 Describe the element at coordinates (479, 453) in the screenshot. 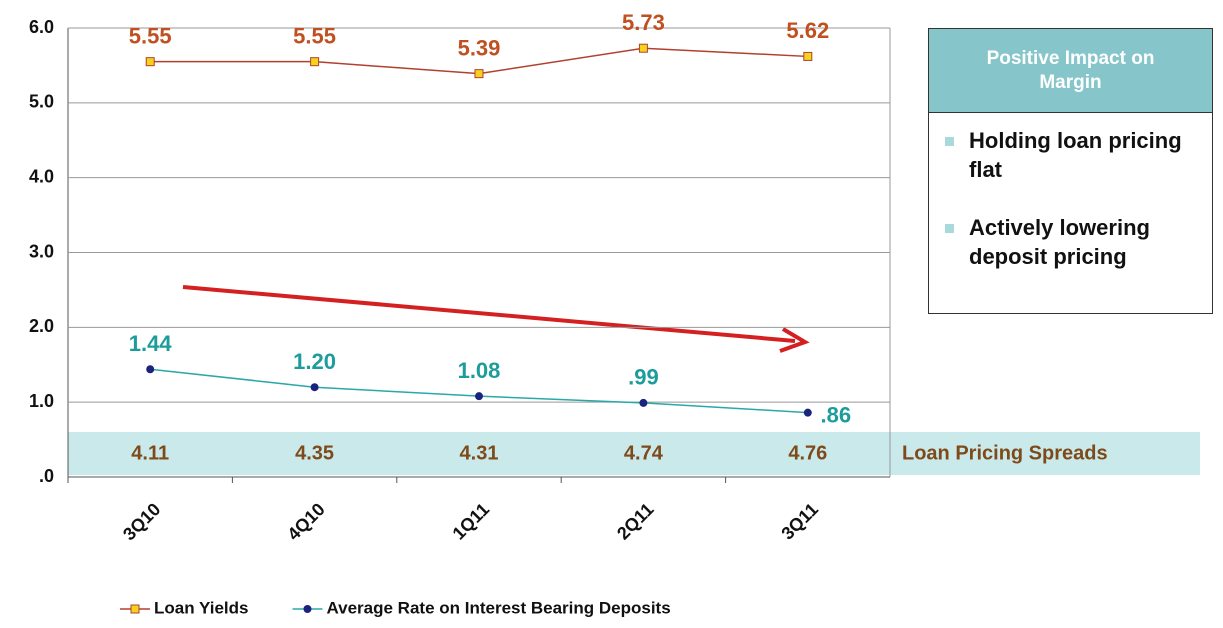

I see `spread-value: 4.31` at that location.